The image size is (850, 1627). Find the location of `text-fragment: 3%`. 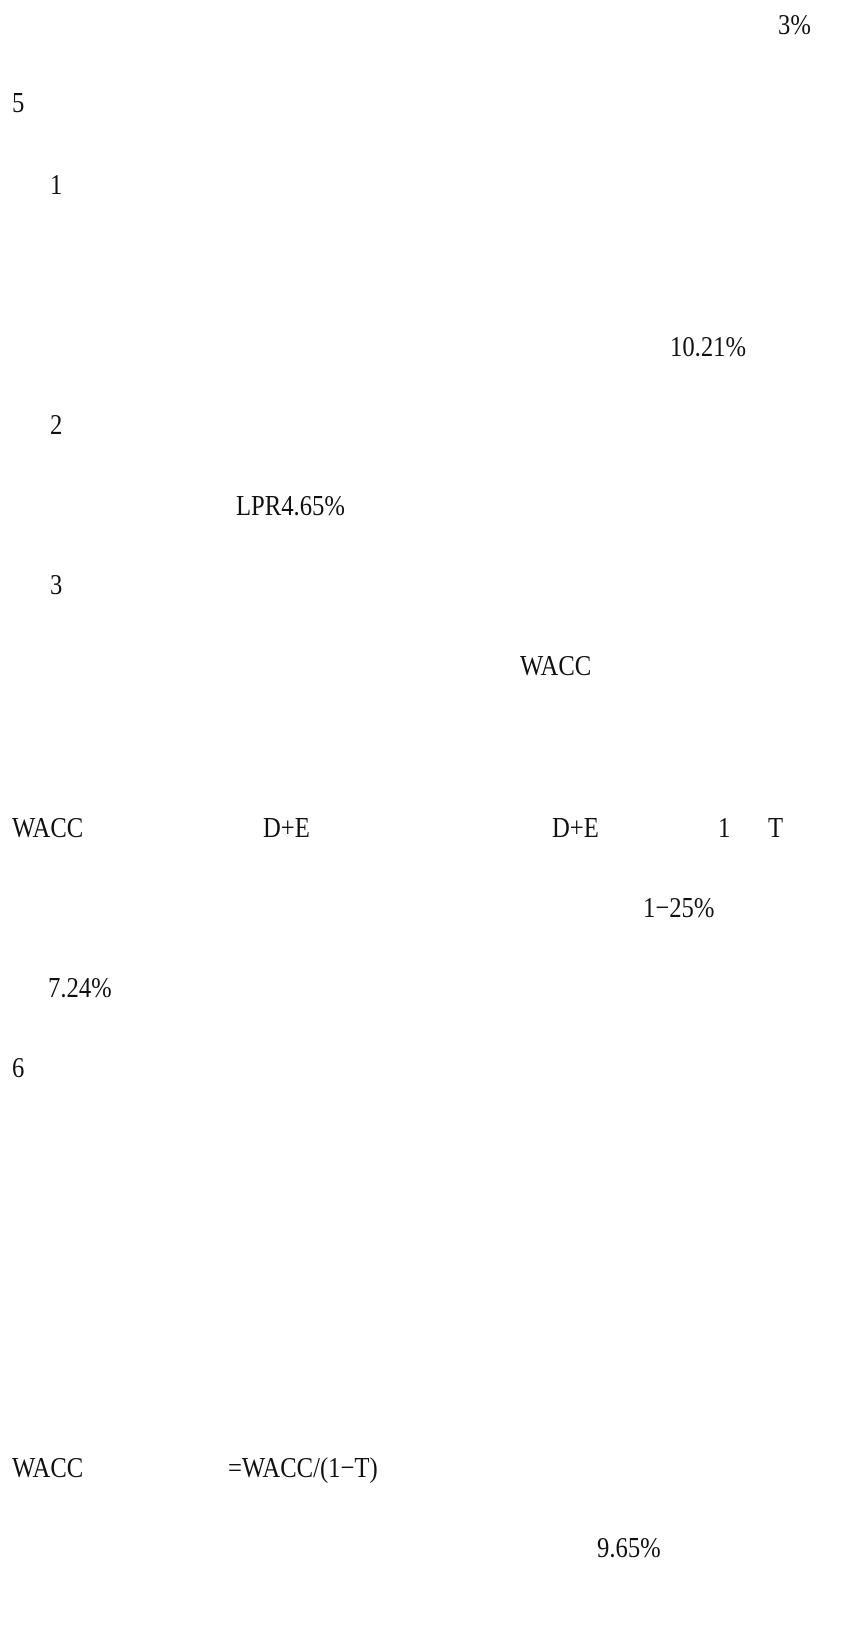

text-fragment: 3% is located at coordinates (794, 25).